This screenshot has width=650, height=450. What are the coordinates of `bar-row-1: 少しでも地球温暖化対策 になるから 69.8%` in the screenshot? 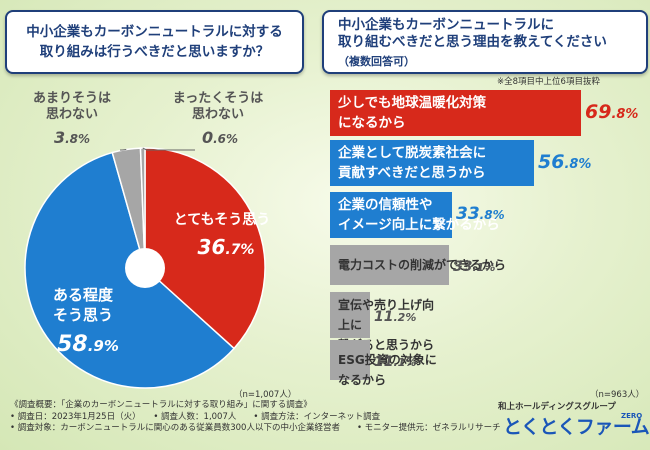 It's located at (490, 113).